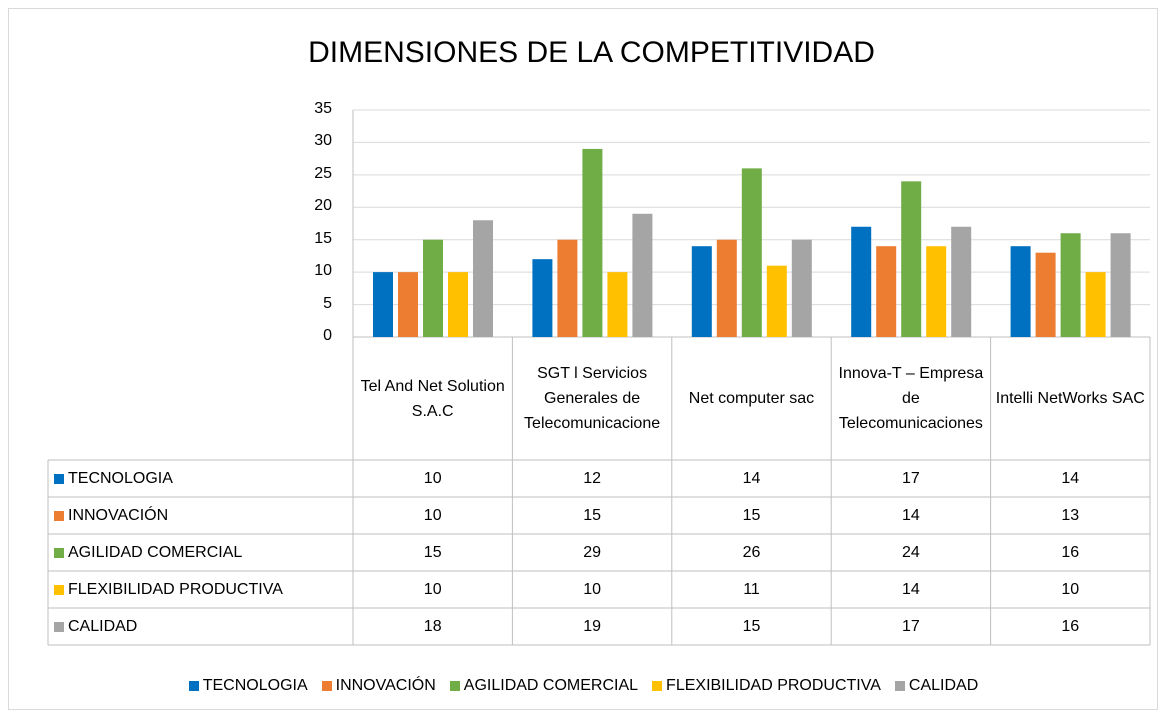  I want to click on y-tick-label: 25, so click(323, 173).